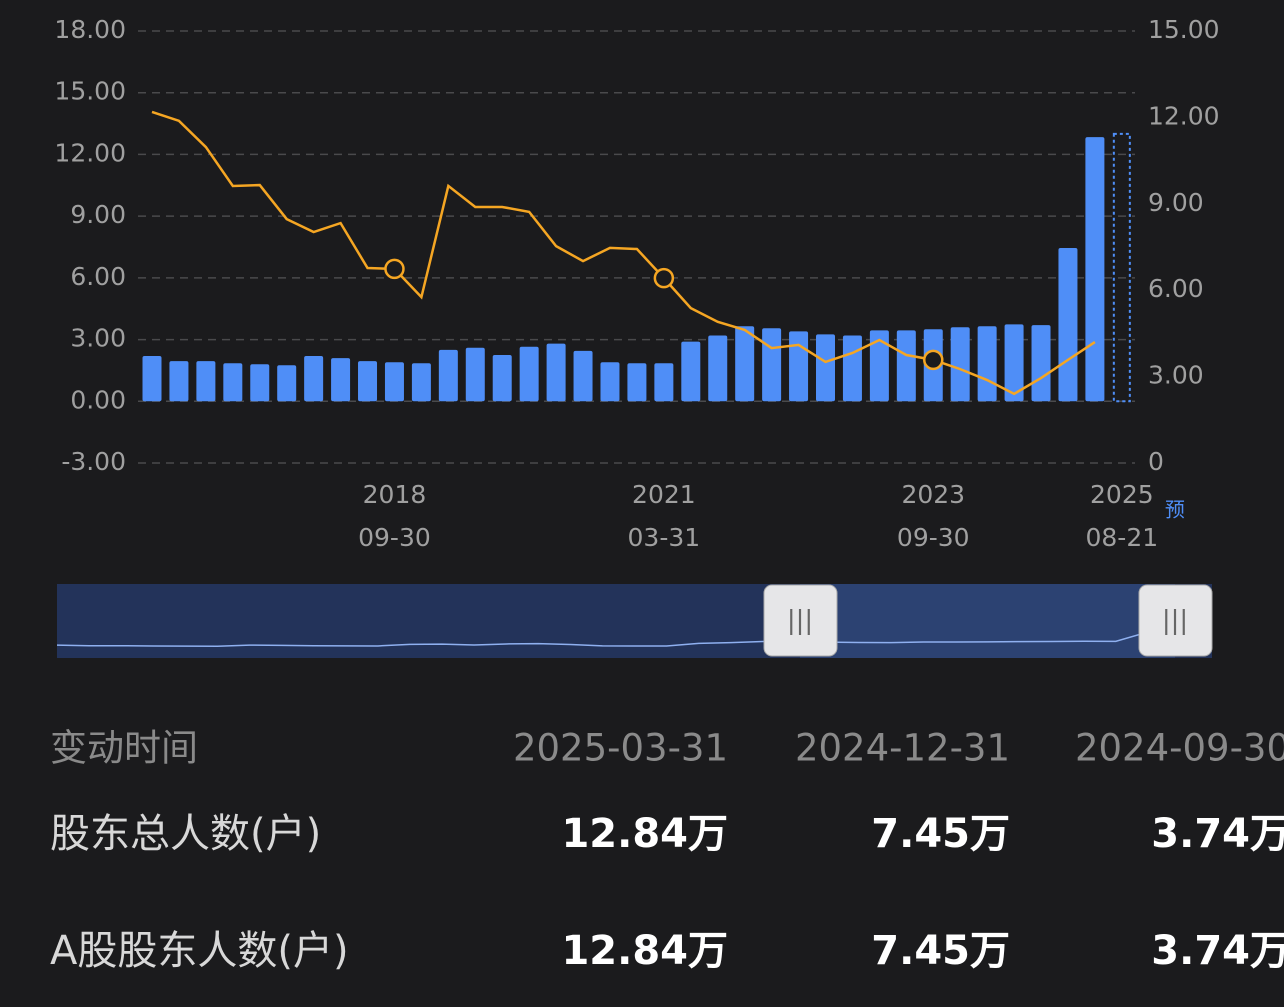 The height and width of the screenshot is (1007, 1284). Describe the element at coordinates (98, 399) in the screenshot. I see `y-tick-label: 0.00` at that location.